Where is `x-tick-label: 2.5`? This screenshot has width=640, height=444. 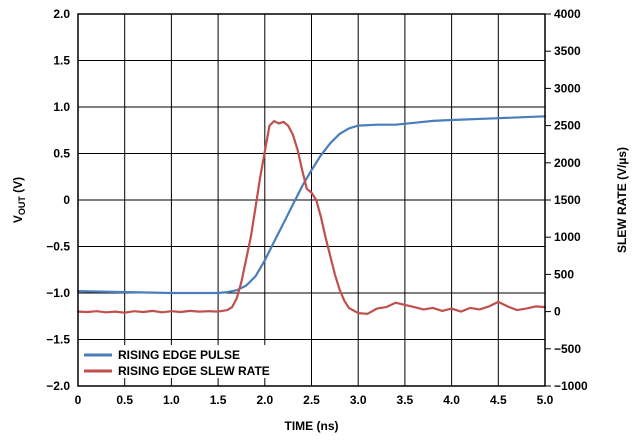 x-tick-label: 2.5 is located at coordinates (311, 400).